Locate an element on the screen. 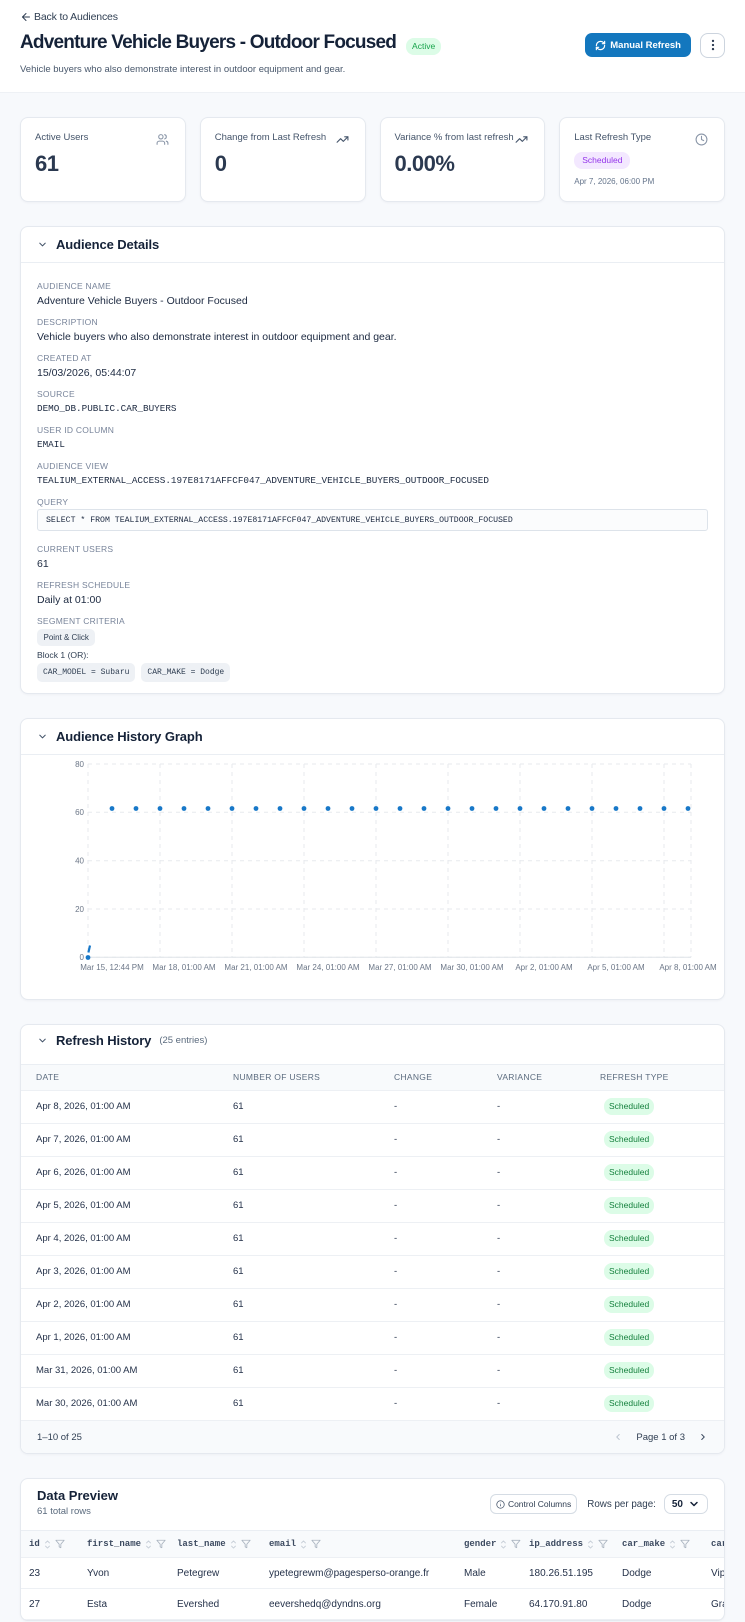 The height and width of the screenshot is (1622, 745). svg-text: 40 is located at coordinates (79, 860).